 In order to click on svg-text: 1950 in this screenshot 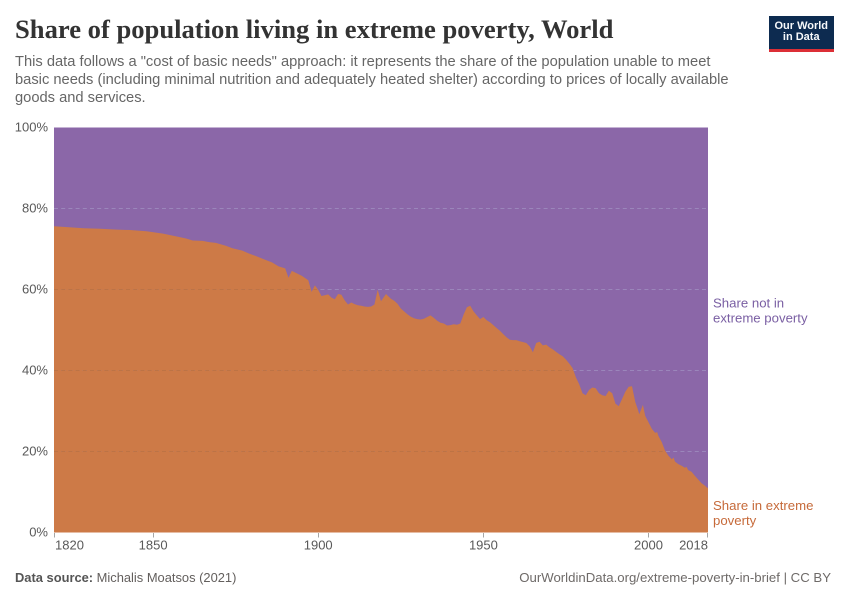, I will do `click(483, 545)`.